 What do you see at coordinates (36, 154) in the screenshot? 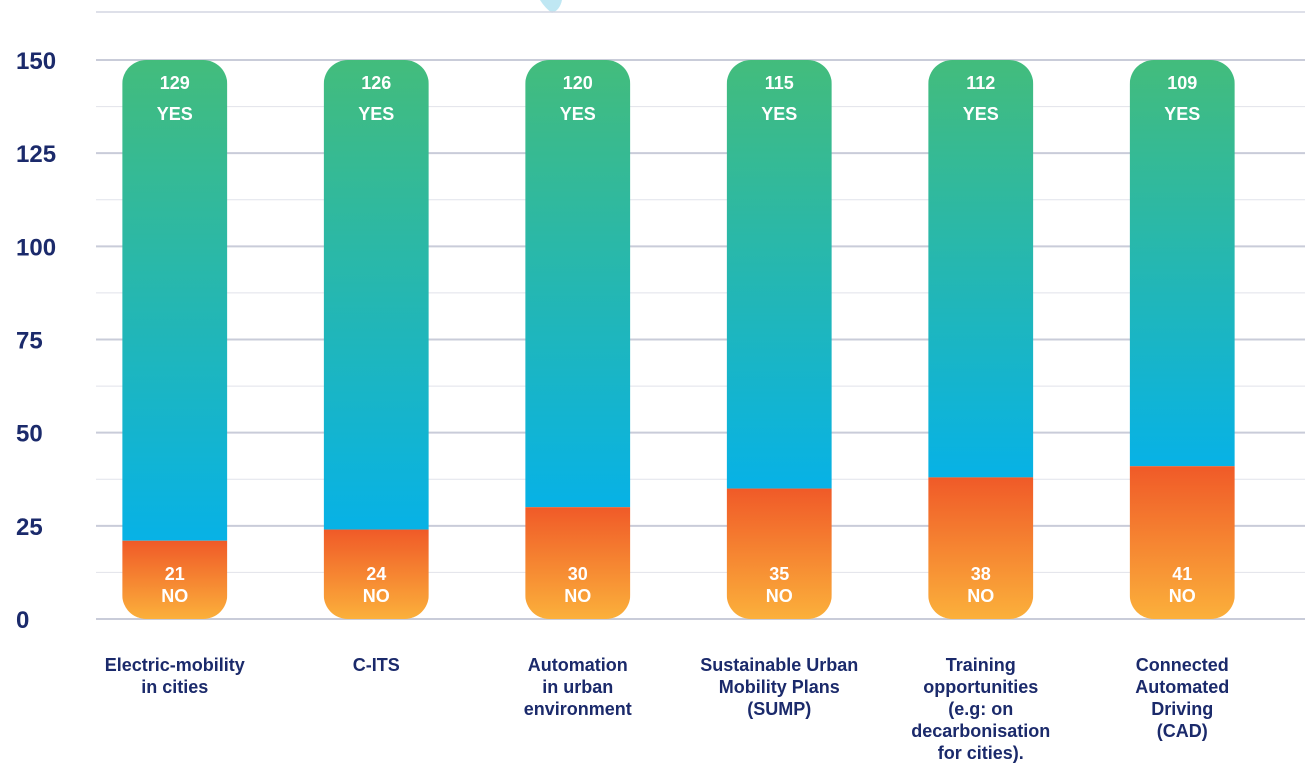
I see `y-tick-label: 125` at bounding box center [36, 154].